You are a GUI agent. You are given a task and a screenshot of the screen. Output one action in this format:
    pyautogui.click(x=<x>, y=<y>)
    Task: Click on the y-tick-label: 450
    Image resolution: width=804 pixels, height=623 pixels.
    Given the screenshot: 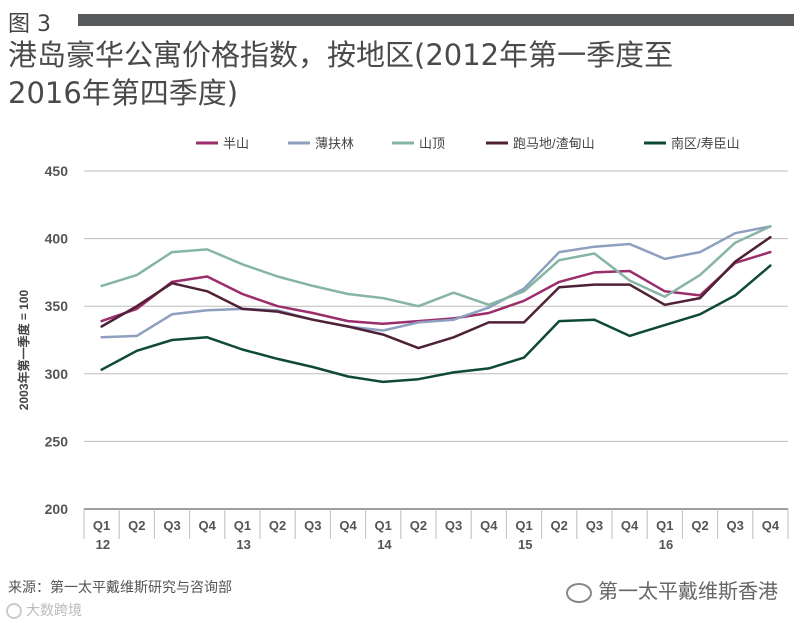 What is the action you would take?
    pyautogui.click(x=57, y=171)
    